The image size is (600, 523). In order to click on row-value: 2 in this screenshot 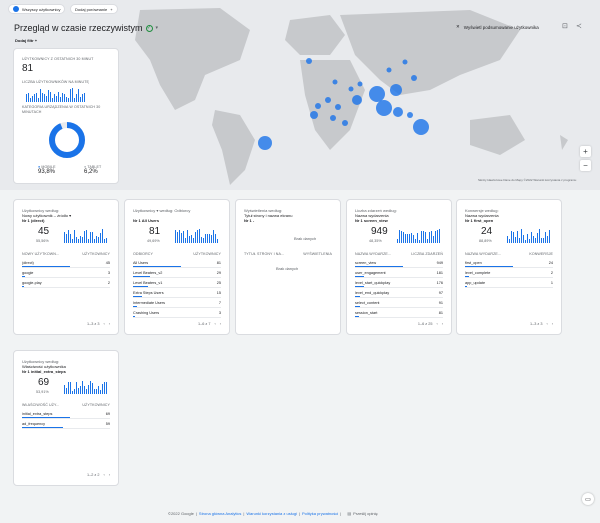, I will do `click(551, 272)`.